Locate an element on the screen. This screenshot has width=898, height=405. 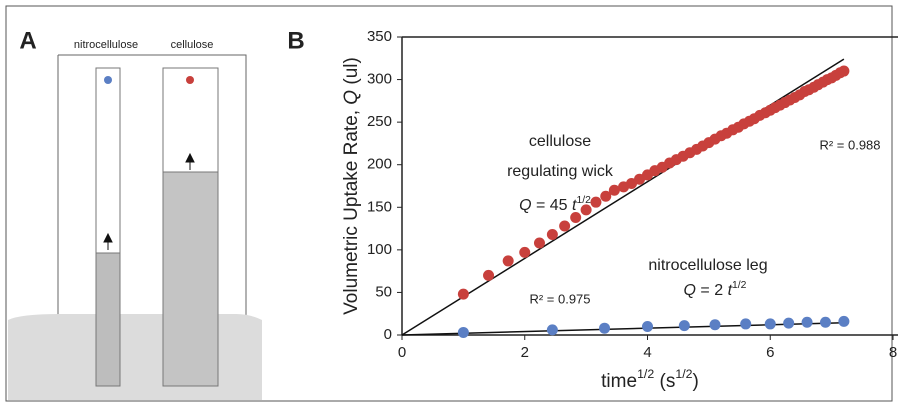
panel-label: B is located at coordinates (295, 40).